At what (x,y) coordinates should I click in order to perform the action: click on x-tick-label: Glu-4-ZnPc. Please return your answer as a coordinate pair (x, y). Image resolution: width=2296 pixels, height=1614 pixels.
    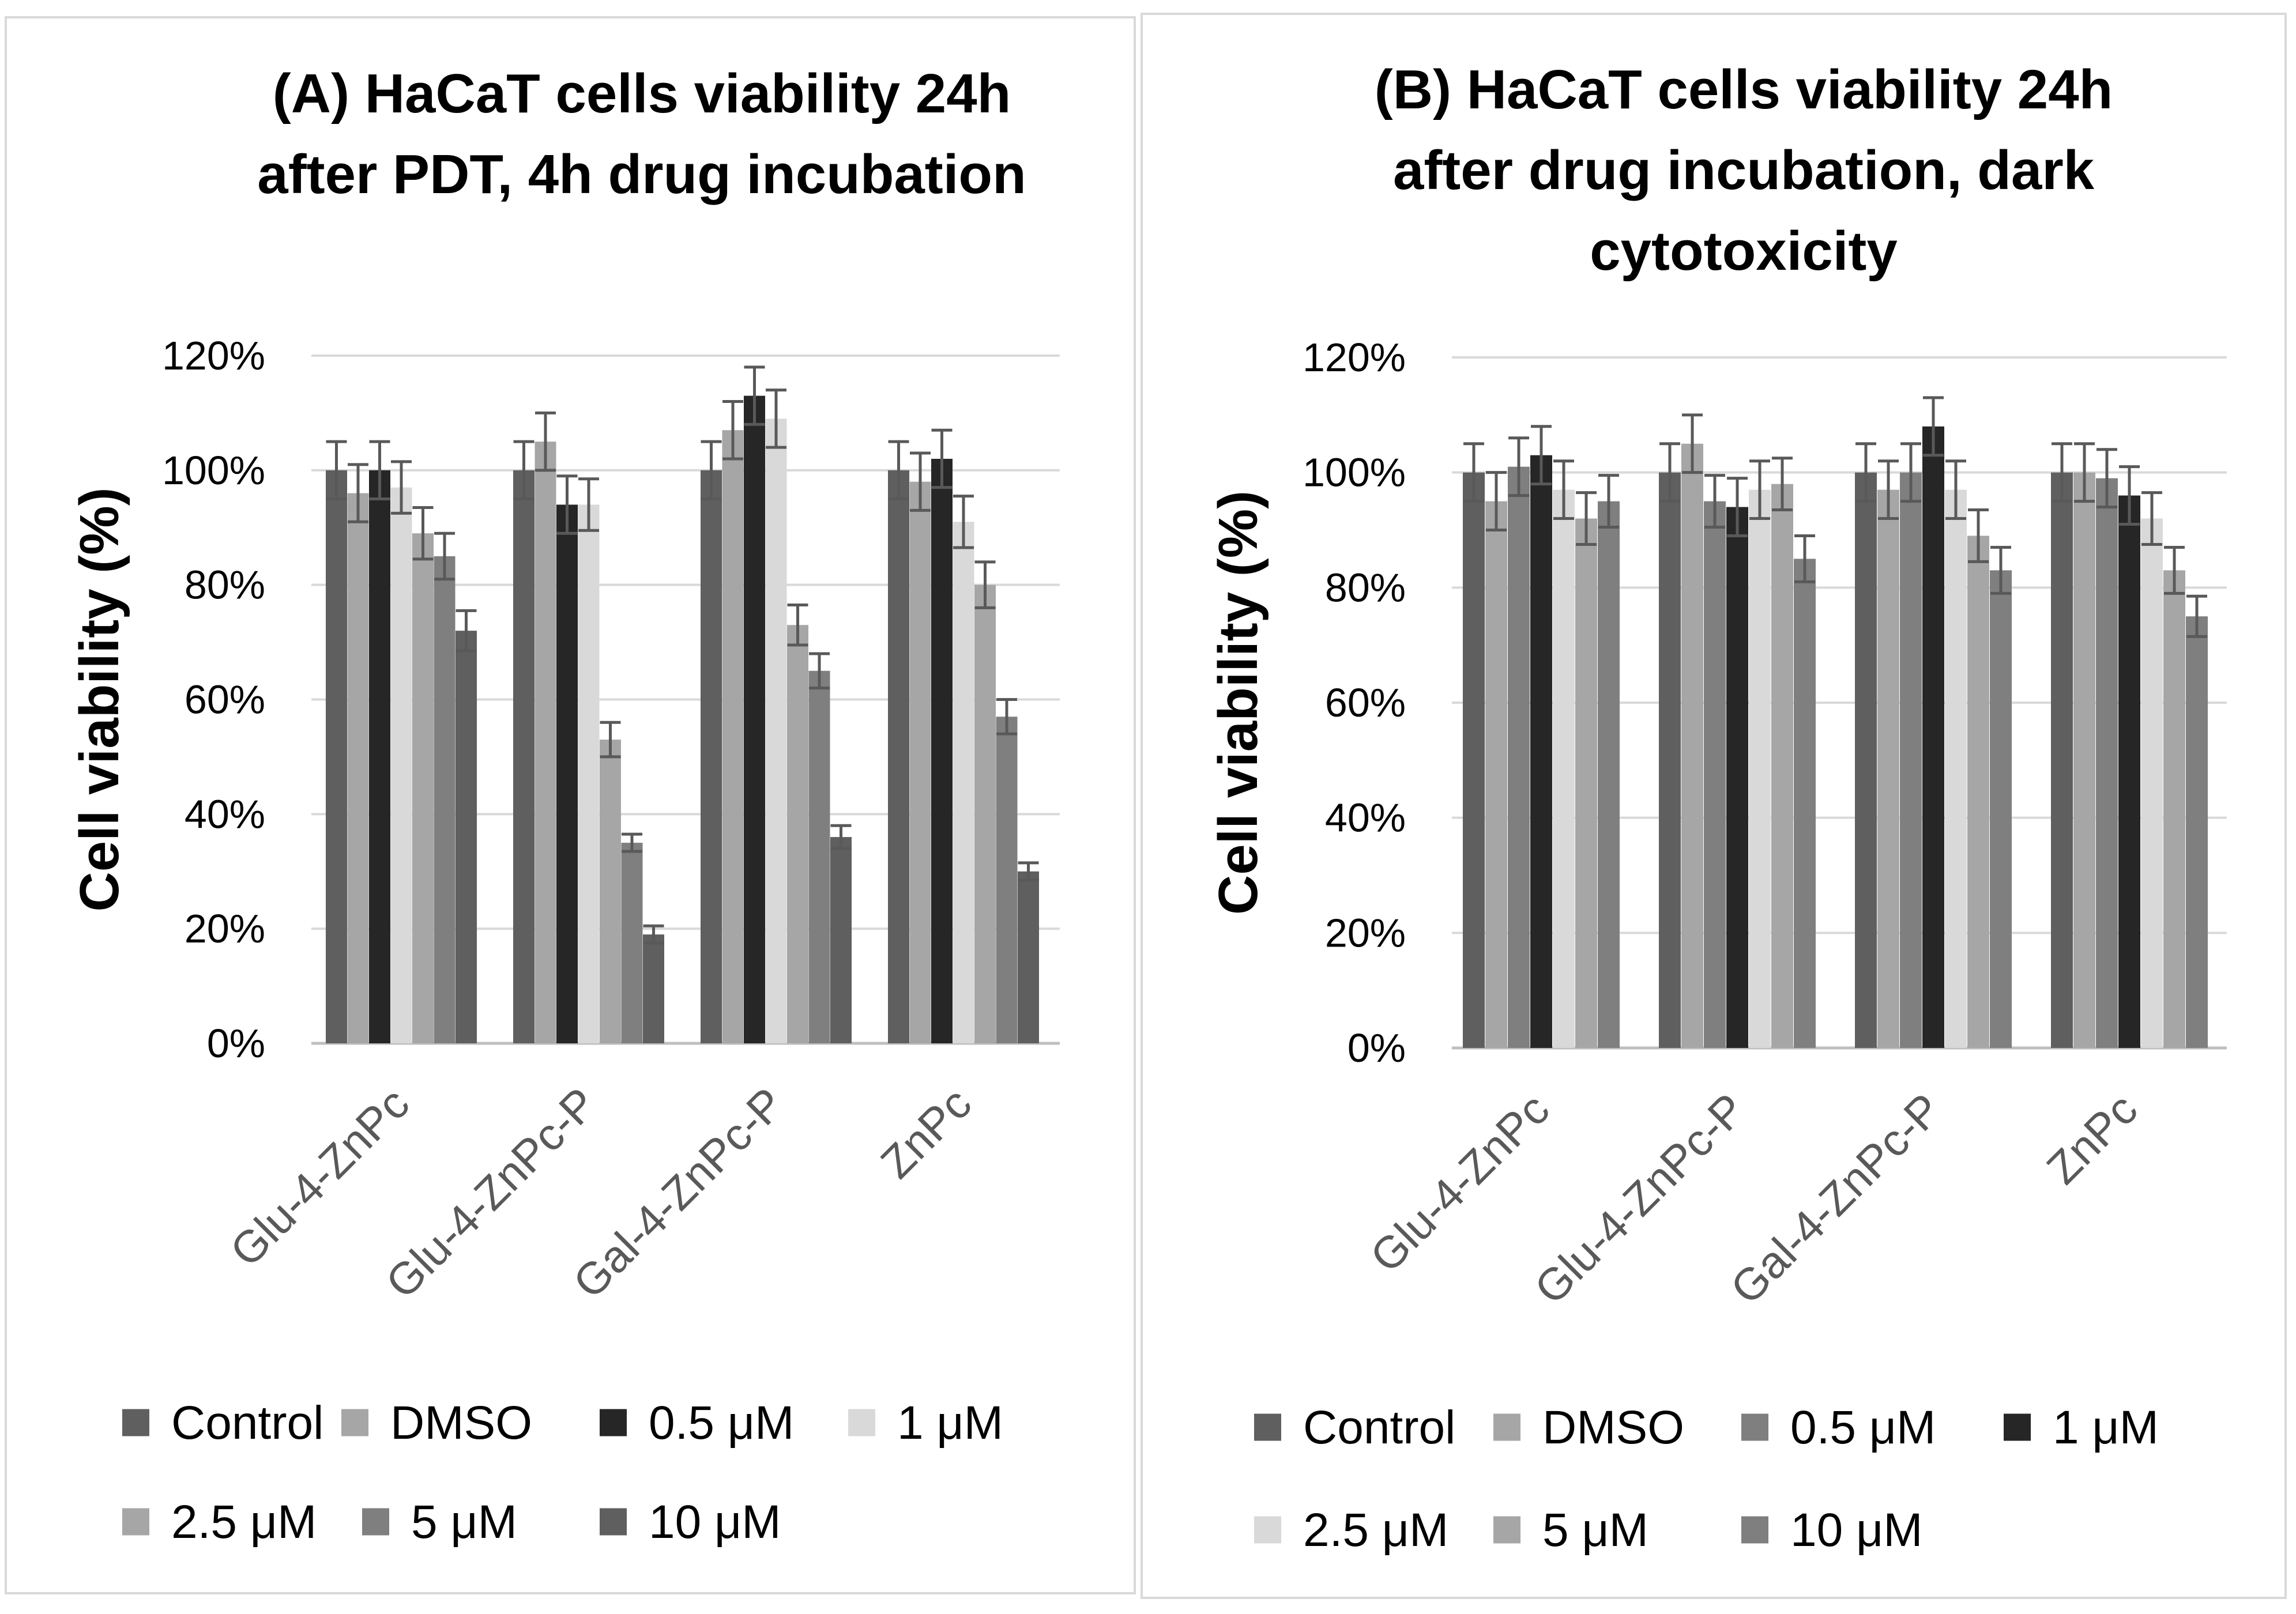
    Looking at the image, I should click on (319, 1177).